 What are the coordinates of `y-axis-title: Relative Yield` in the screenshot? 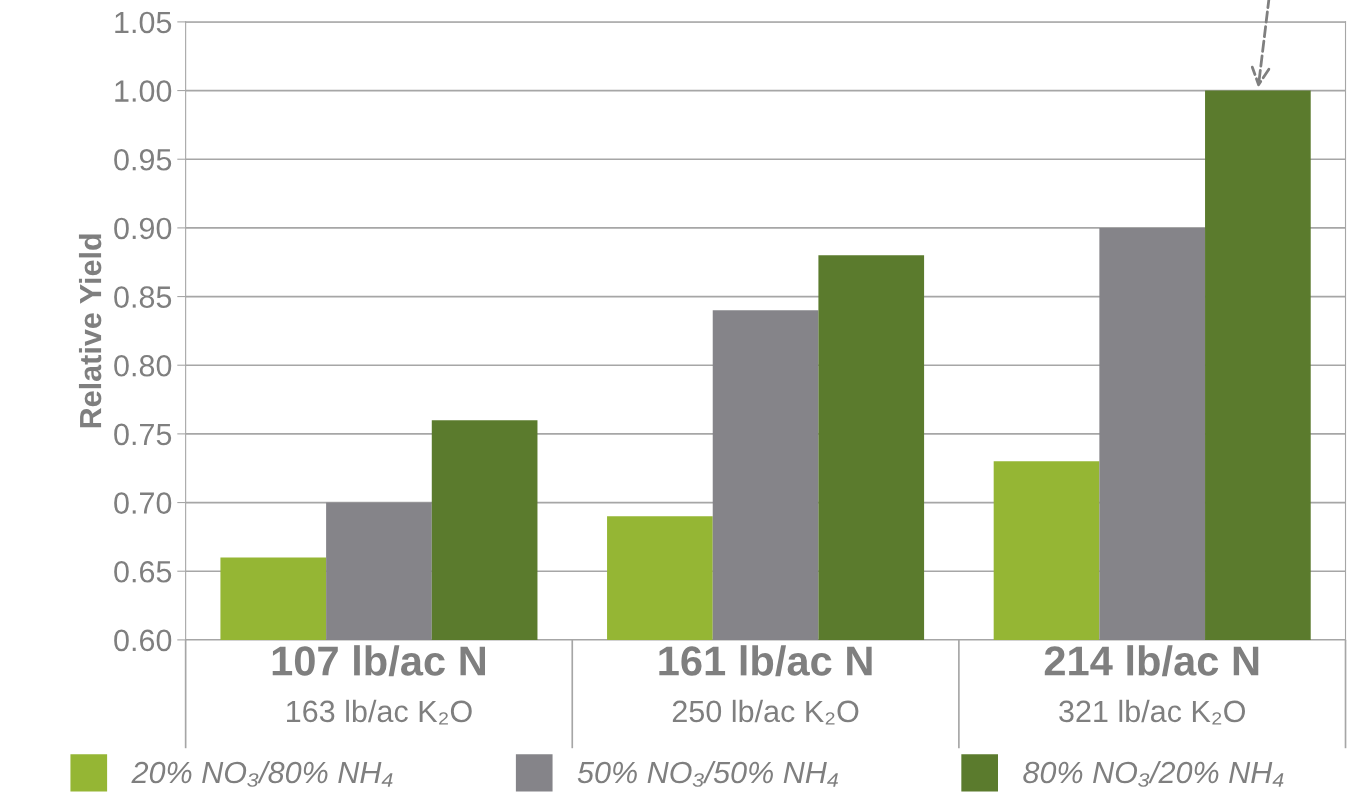 It's located at (90, 331).